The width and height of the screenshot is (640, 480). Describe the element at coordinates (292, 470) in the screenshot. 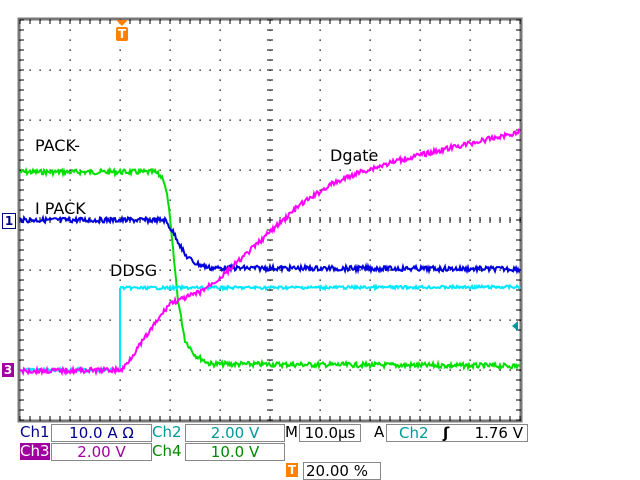

I see `trigger-position-icon: T` at that location.